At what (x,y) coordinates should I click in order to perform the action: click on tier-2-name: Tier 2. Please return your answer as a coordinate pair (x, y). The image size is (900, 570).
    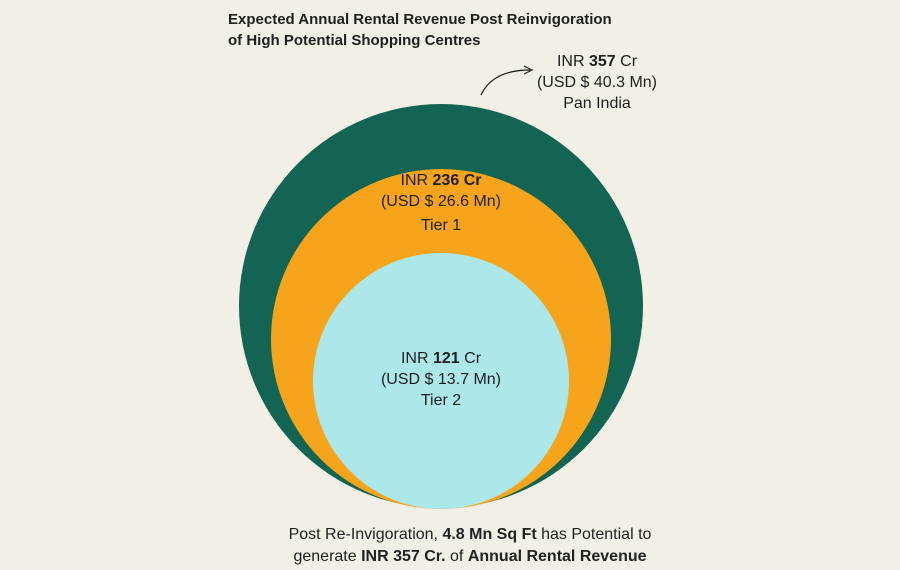
    Looking at the image, I should click on (441, 400).